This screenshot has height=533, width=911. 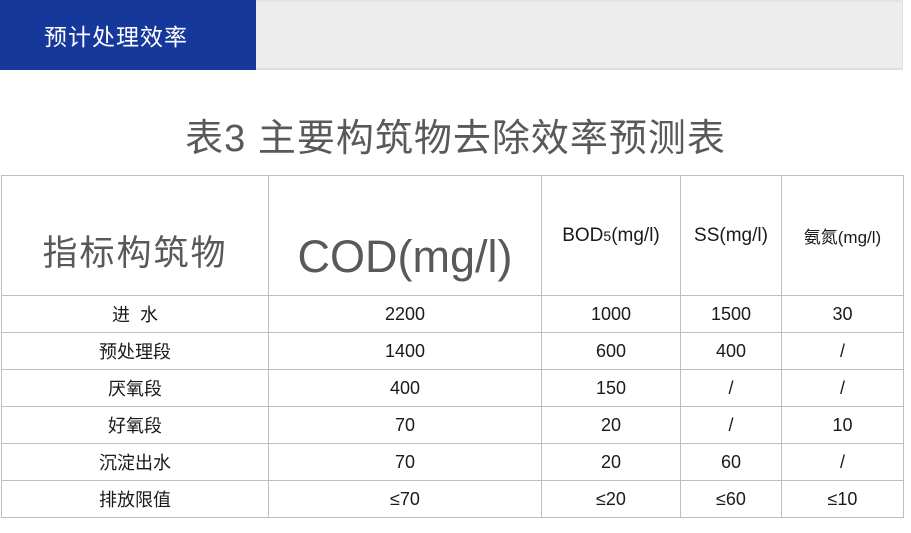 I want to click on table-row-anaerobic: 厌氧段 400 150 / /, so click(x=452, y=388).